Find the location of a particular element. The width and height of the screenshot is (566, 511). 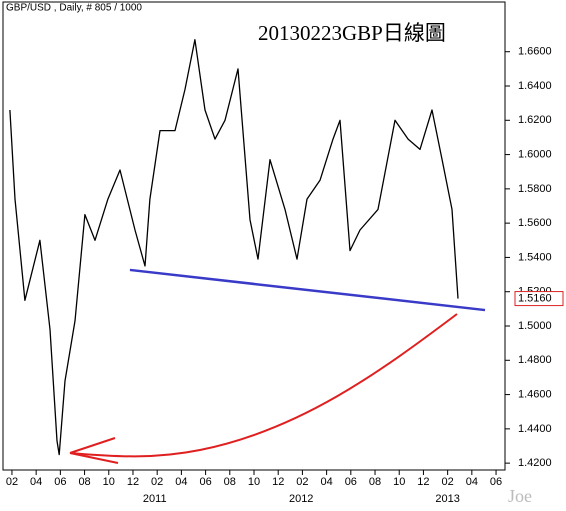

y-tick-label: 1.4800 is located at coordinates (535, 360).